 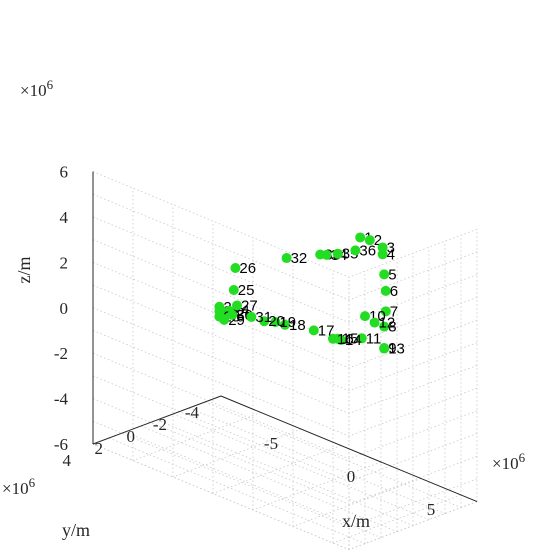 I want to click on z-tick-label: -4, so click(x=61, y=399).